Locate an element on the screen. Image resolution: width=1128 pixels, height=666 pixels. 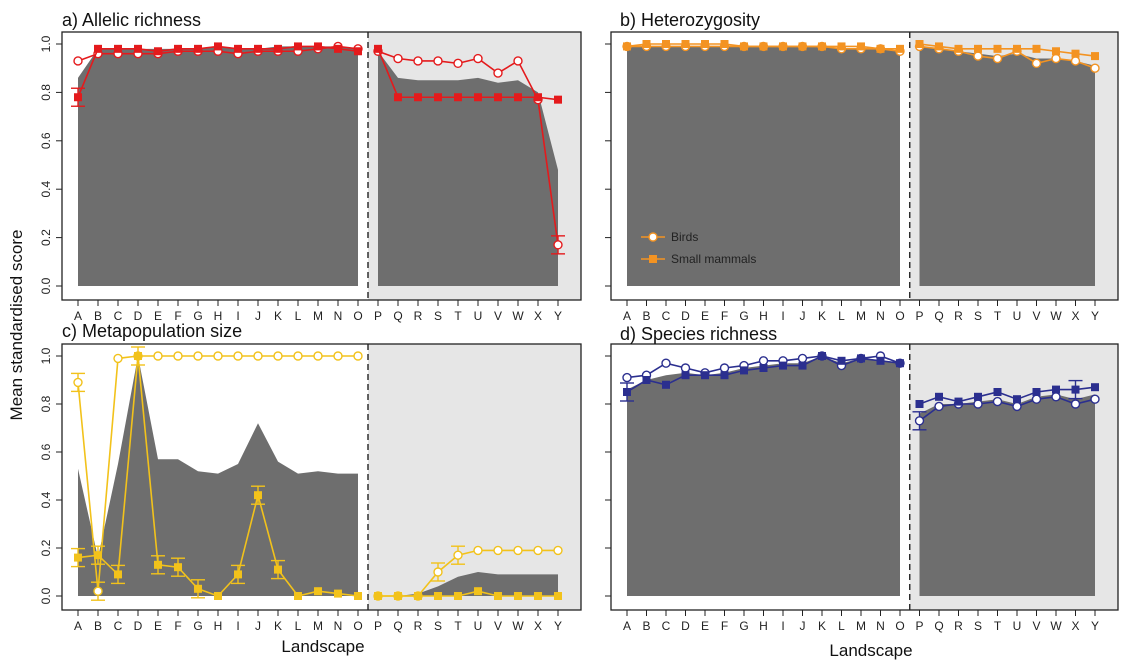
x-tick-label: I is located at coordinates (782, 316).